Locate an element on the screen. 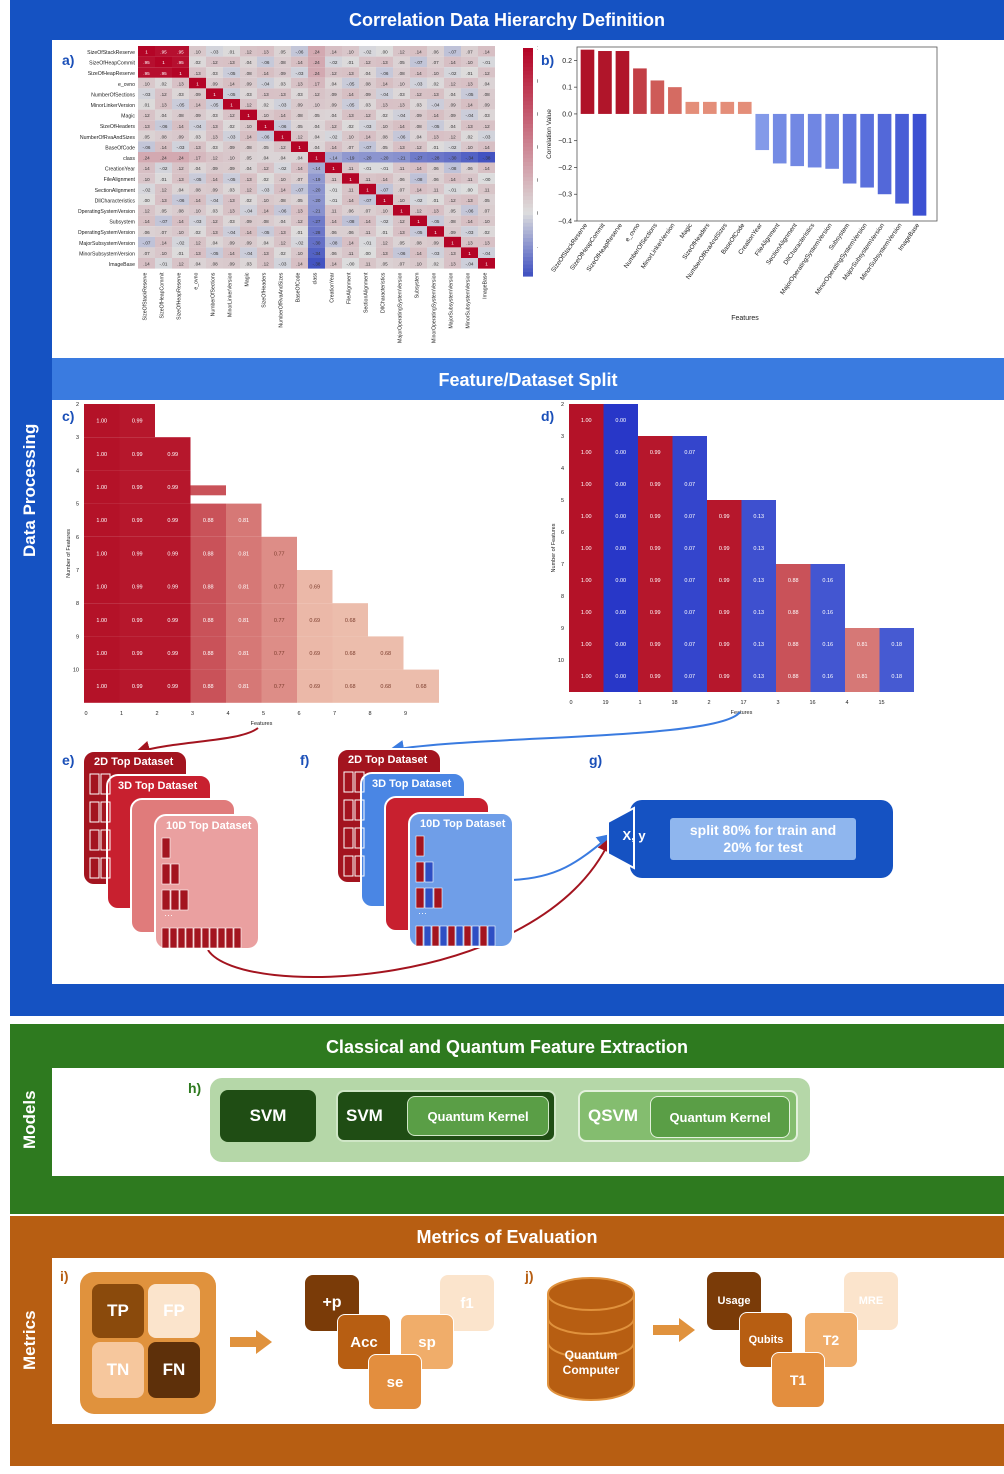 The height and width of the screenshot is (1474, 1004). y-tick-label: −0.1 is located at coordinates (565, 141).